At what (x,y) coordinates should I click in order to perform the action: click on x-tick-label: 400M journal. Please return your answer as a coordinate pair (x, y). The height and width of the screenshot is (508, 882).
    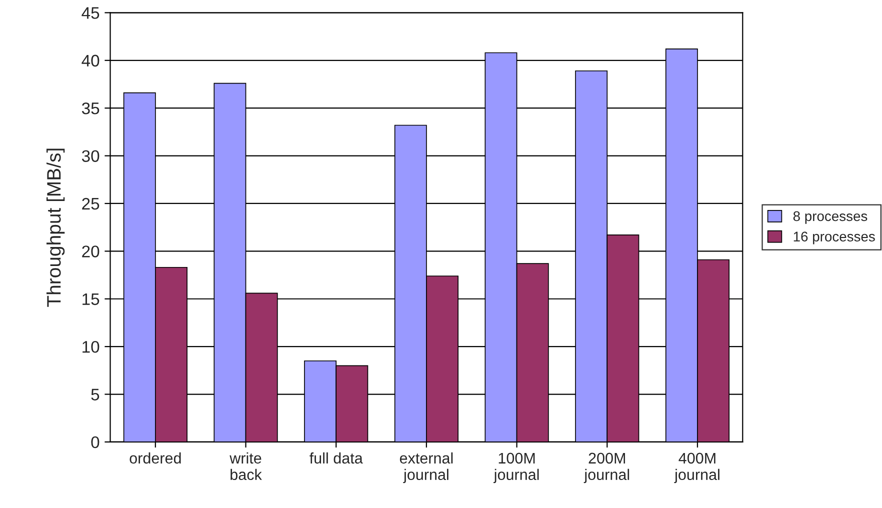
    Looking at the image, I should click on (697, 468).